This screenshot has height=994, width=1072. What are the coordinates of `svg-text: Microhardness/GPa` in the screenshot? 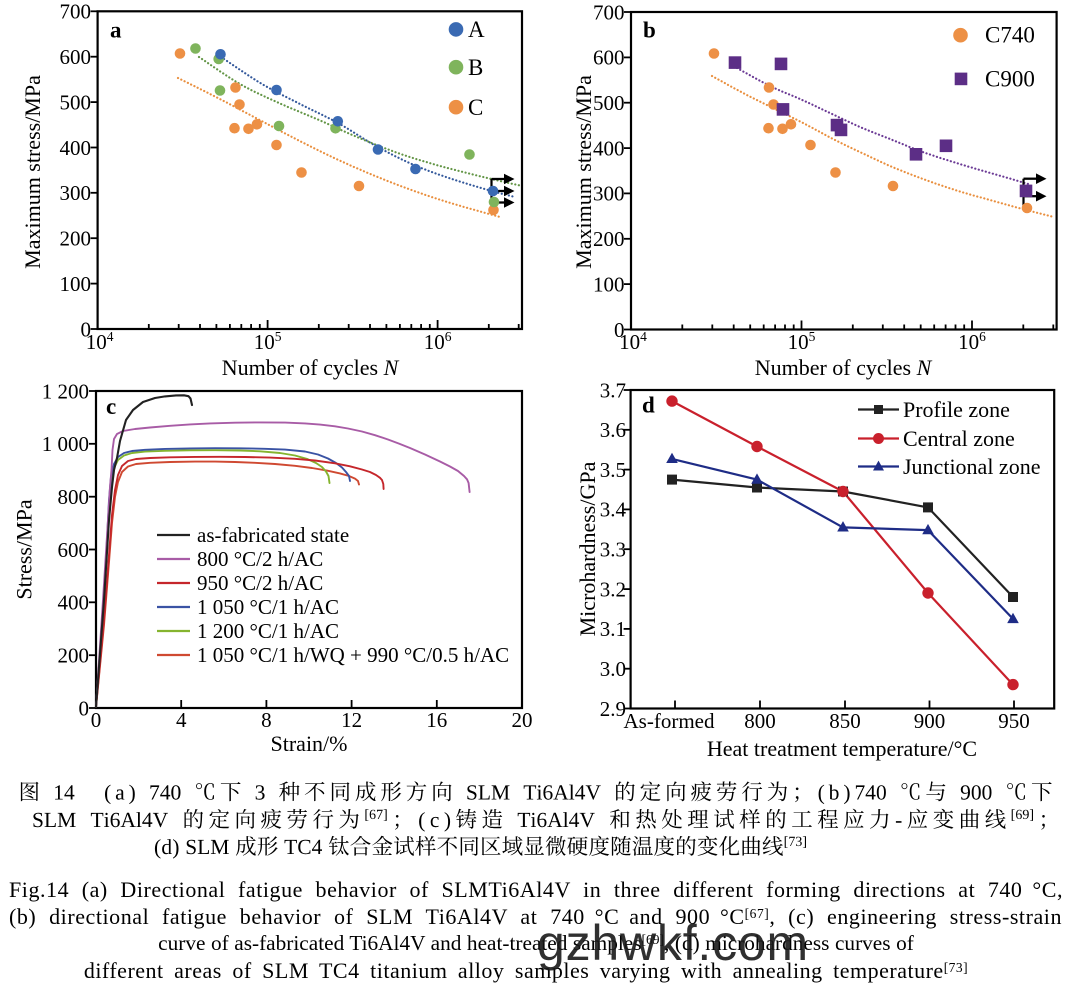 It's located at (587, 548).